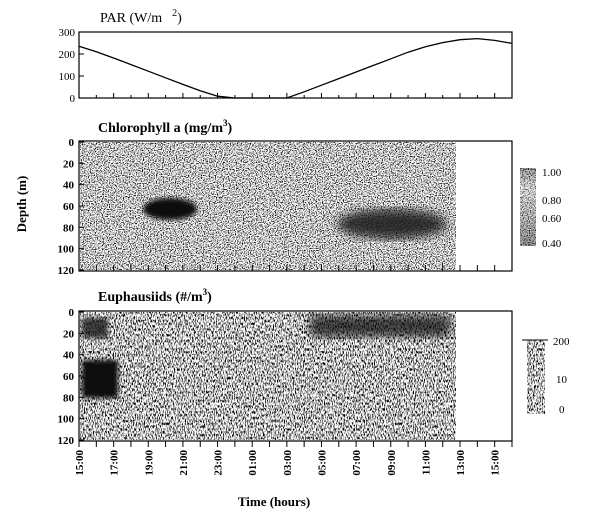 Image resolution: width=592 pixels, height=513 pixels. What do you see at coordinates (179, 18) in the screenshot?
I see `par-title-close: )` at bounding box center [179, 18].